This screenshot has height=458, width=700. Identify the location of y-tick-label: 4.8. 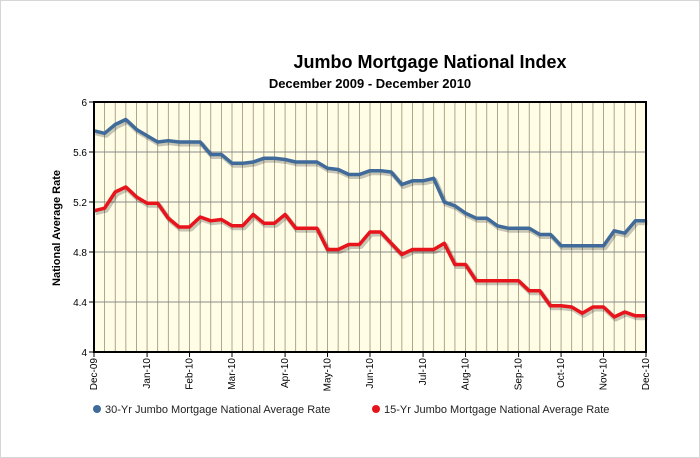
(80, 253).